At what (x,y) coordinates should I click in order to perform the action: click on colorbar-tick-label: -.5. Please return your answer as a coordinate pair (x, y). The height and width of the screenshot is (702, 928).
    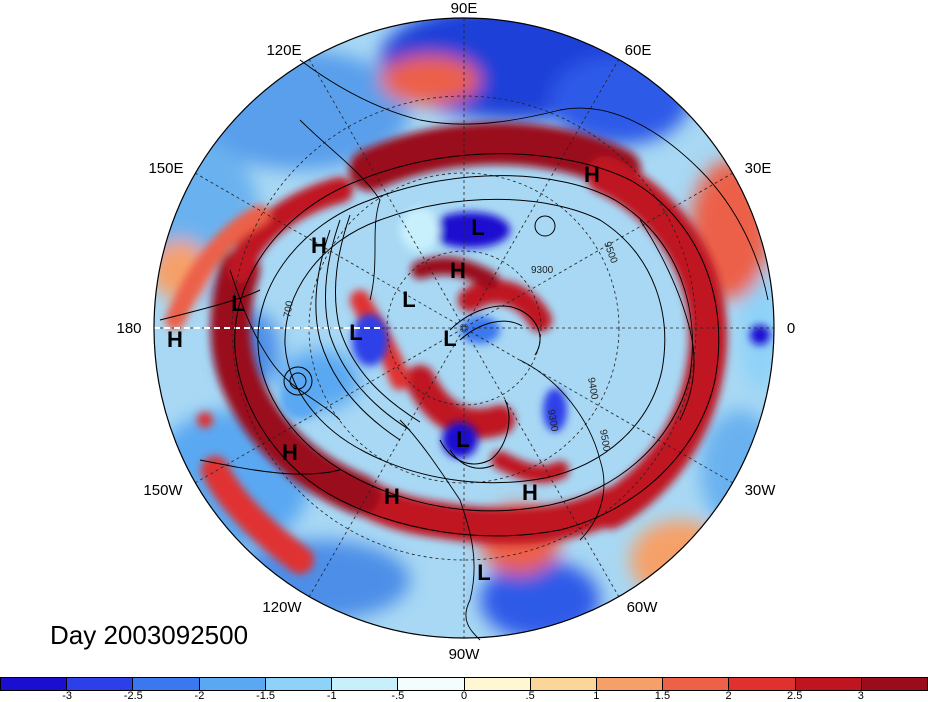
    Looking at the image, I should click on (398, 696).